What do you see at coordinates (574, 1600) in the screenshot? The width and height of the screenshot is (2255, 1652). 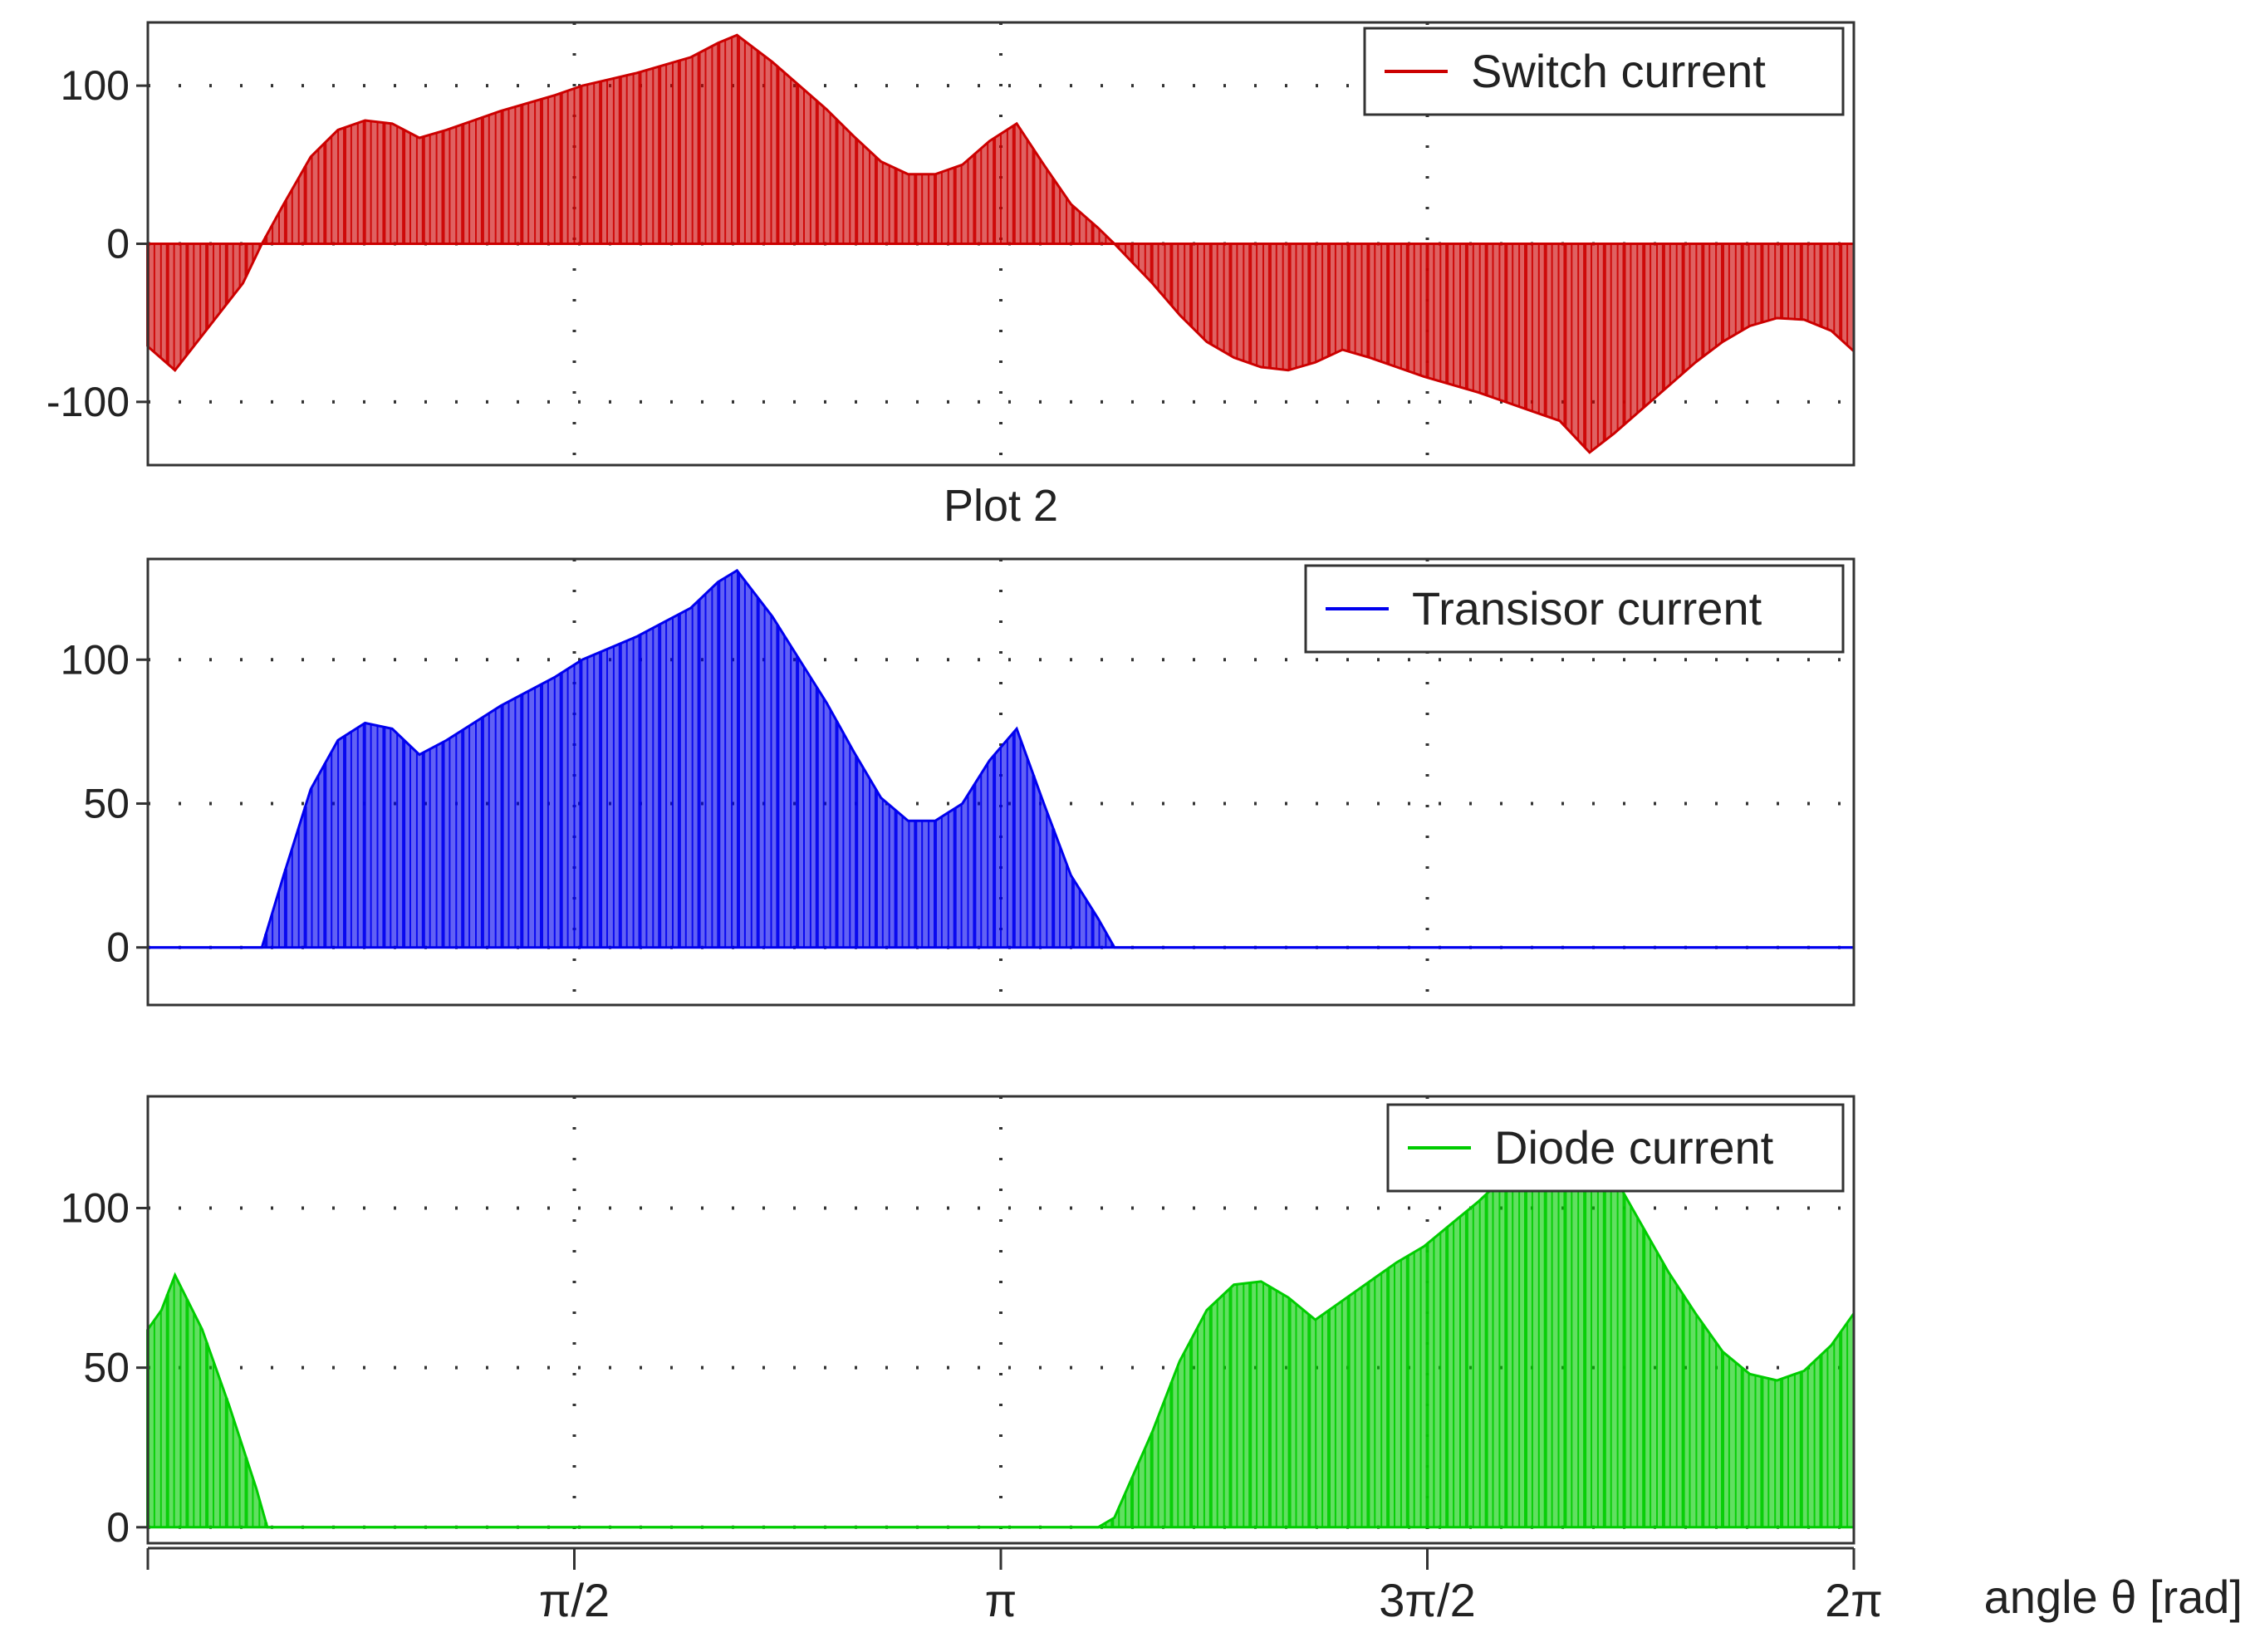 I see `x-tick-label: π/2` at bounding box center [574, 1600].